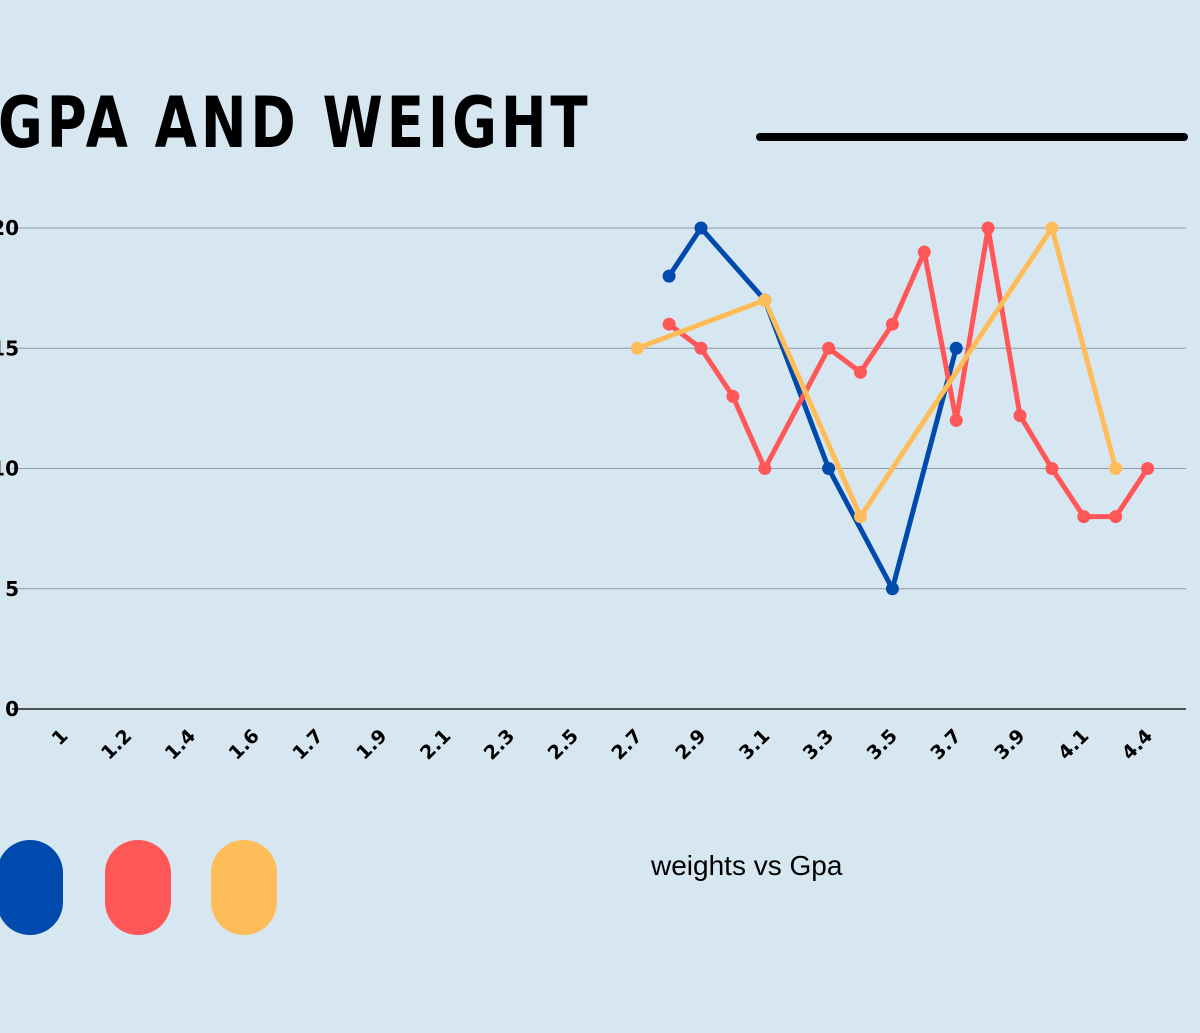  What do you see at coordinates (818, 744) in the screenshot?
I see `x-tick-label: 3.3` at bounding box center [818, 744].